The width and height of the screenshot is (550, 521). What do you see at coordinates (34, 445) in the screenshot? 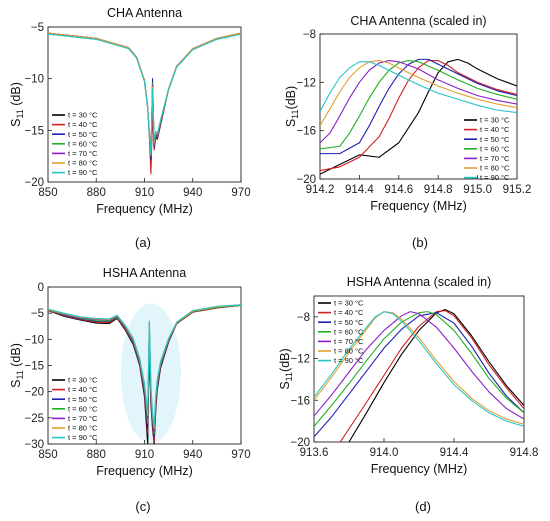
I see `y-tick-label: −30` at bounding box center [34, 445].